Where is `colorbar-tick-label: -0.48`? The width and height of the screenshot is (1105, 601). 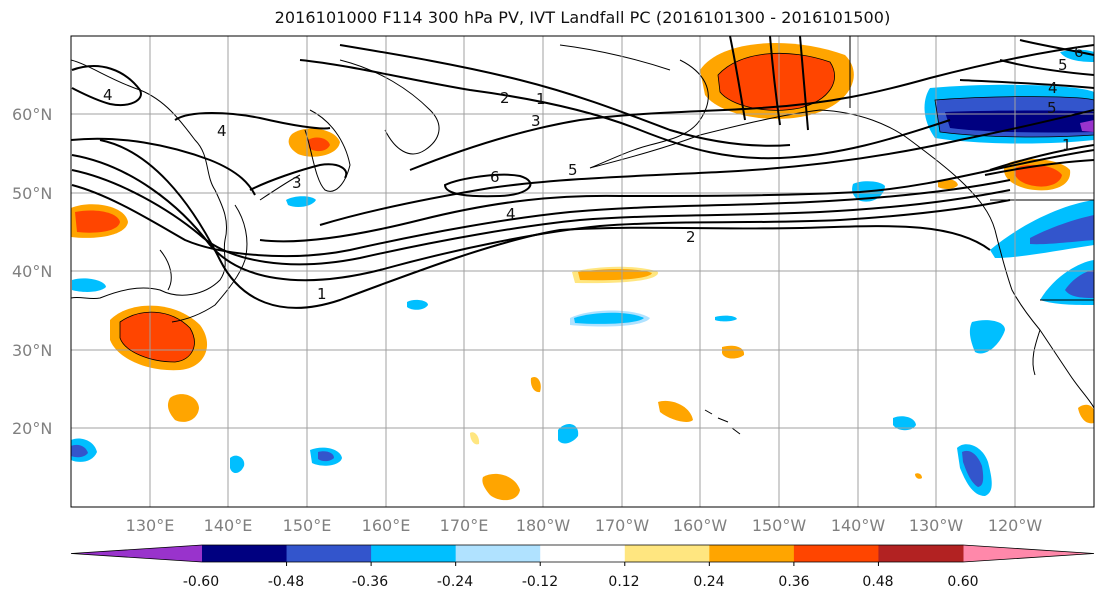 colorbar-tick-label: -0.48 is located at coordinates (286, 582).